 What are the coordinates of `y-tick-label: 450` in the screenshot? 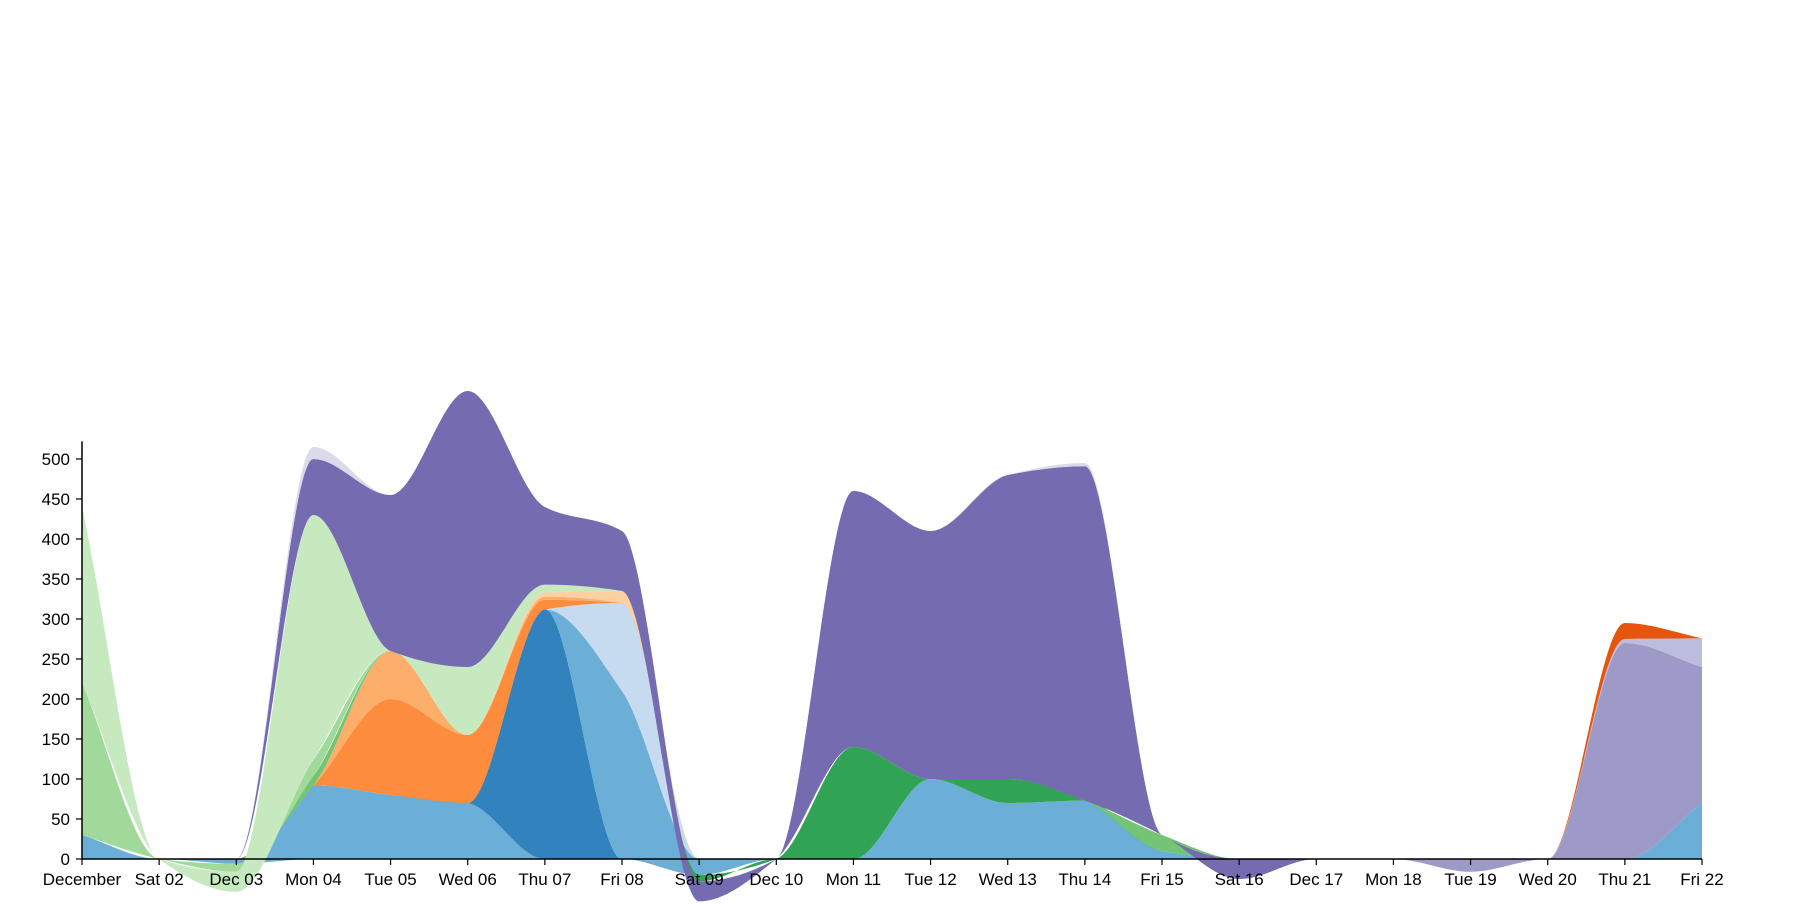 It's located at (56, 499).